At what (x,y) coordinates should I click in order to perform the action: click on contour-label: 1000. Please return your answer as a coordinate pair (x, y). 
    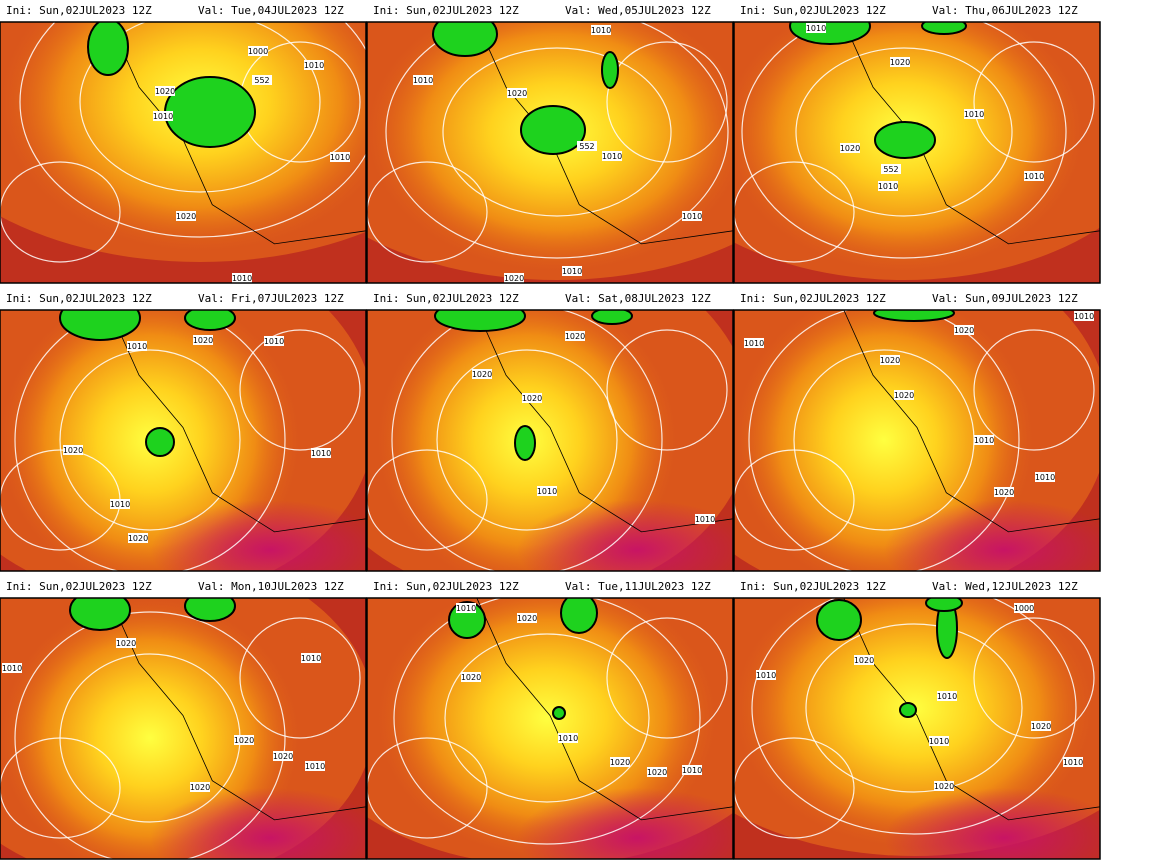
    Looking at the image, I should click on (258, 51).